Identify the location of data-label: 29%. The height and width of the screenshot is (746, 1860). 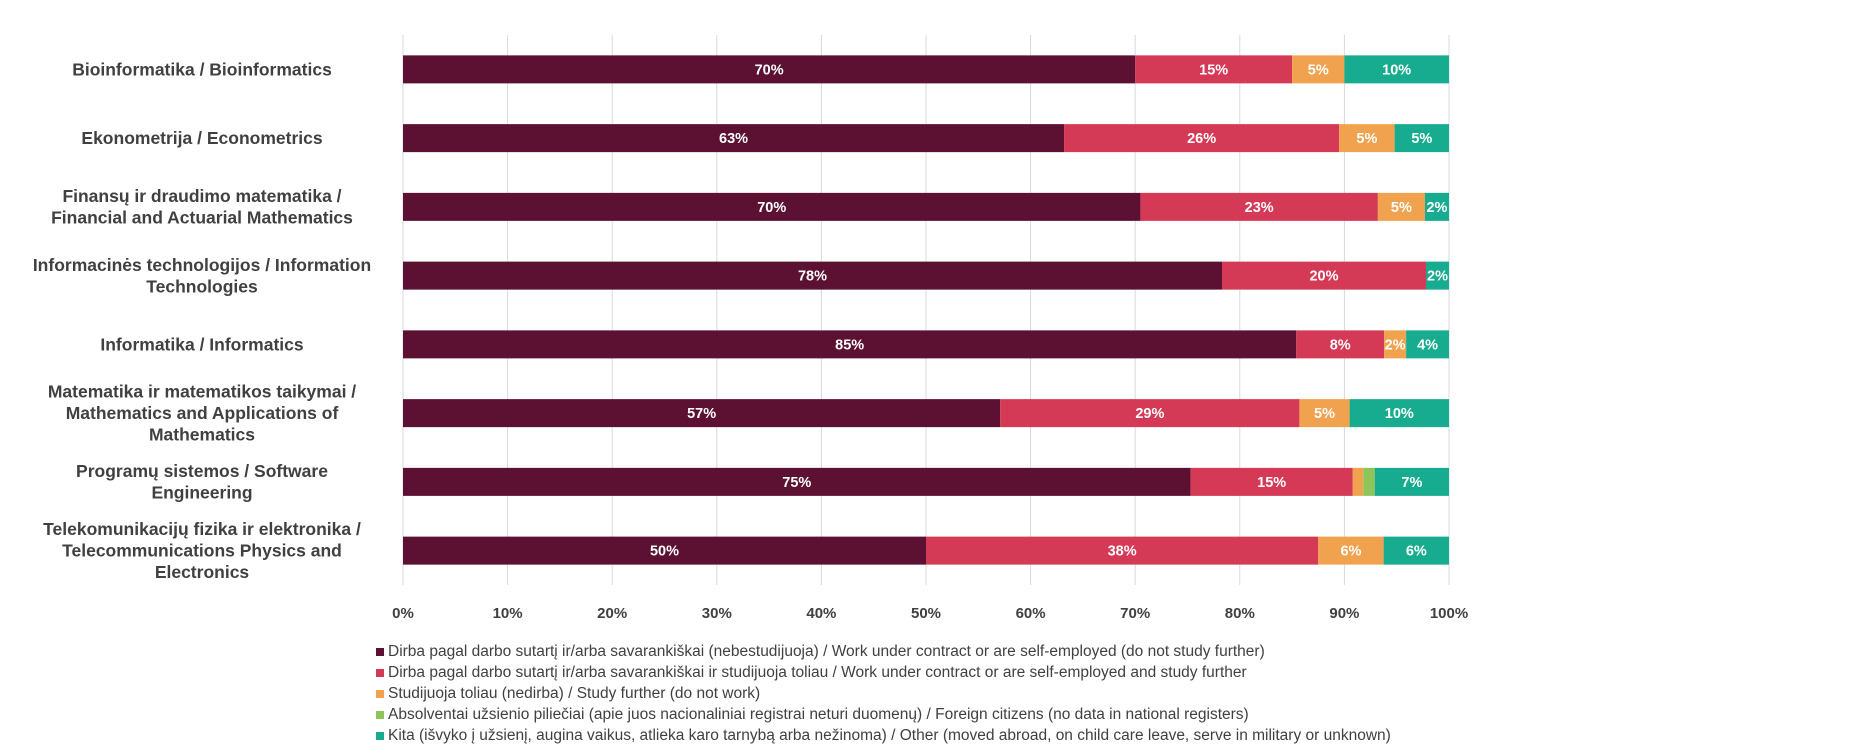
(1149, 414).